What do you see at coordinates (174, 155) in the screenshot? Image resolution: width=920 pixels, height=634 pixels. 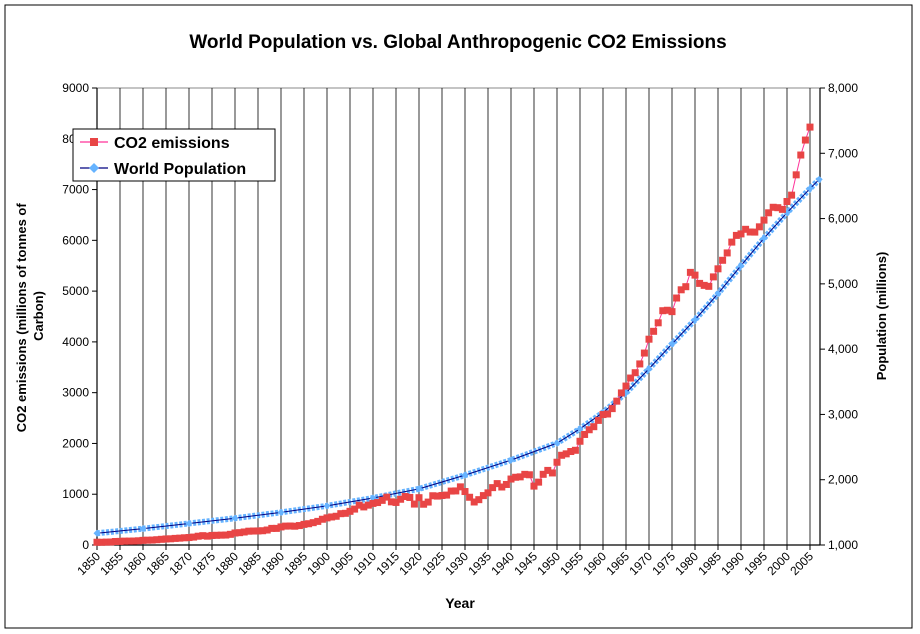 I see `legend: CO2 emissions World Population` at bounding box center [174, 155].